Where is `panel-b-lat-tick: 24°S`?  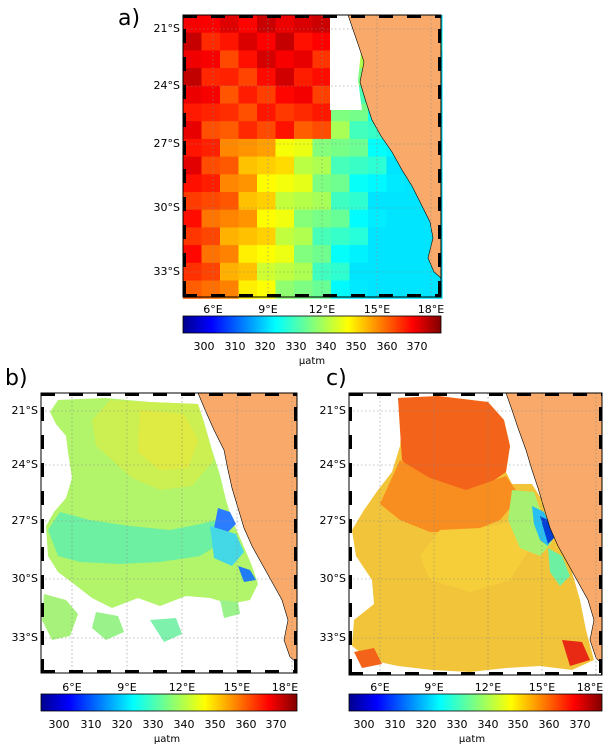
panel-b-lat-tick: 24°S is located at coordinates (25, 464).